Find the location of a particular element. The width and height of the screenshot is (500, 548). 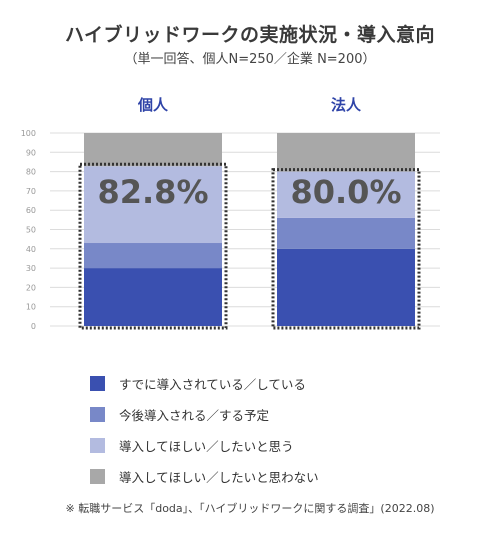

y-tick-label-50: 50 is located at coordinates (31, 230).